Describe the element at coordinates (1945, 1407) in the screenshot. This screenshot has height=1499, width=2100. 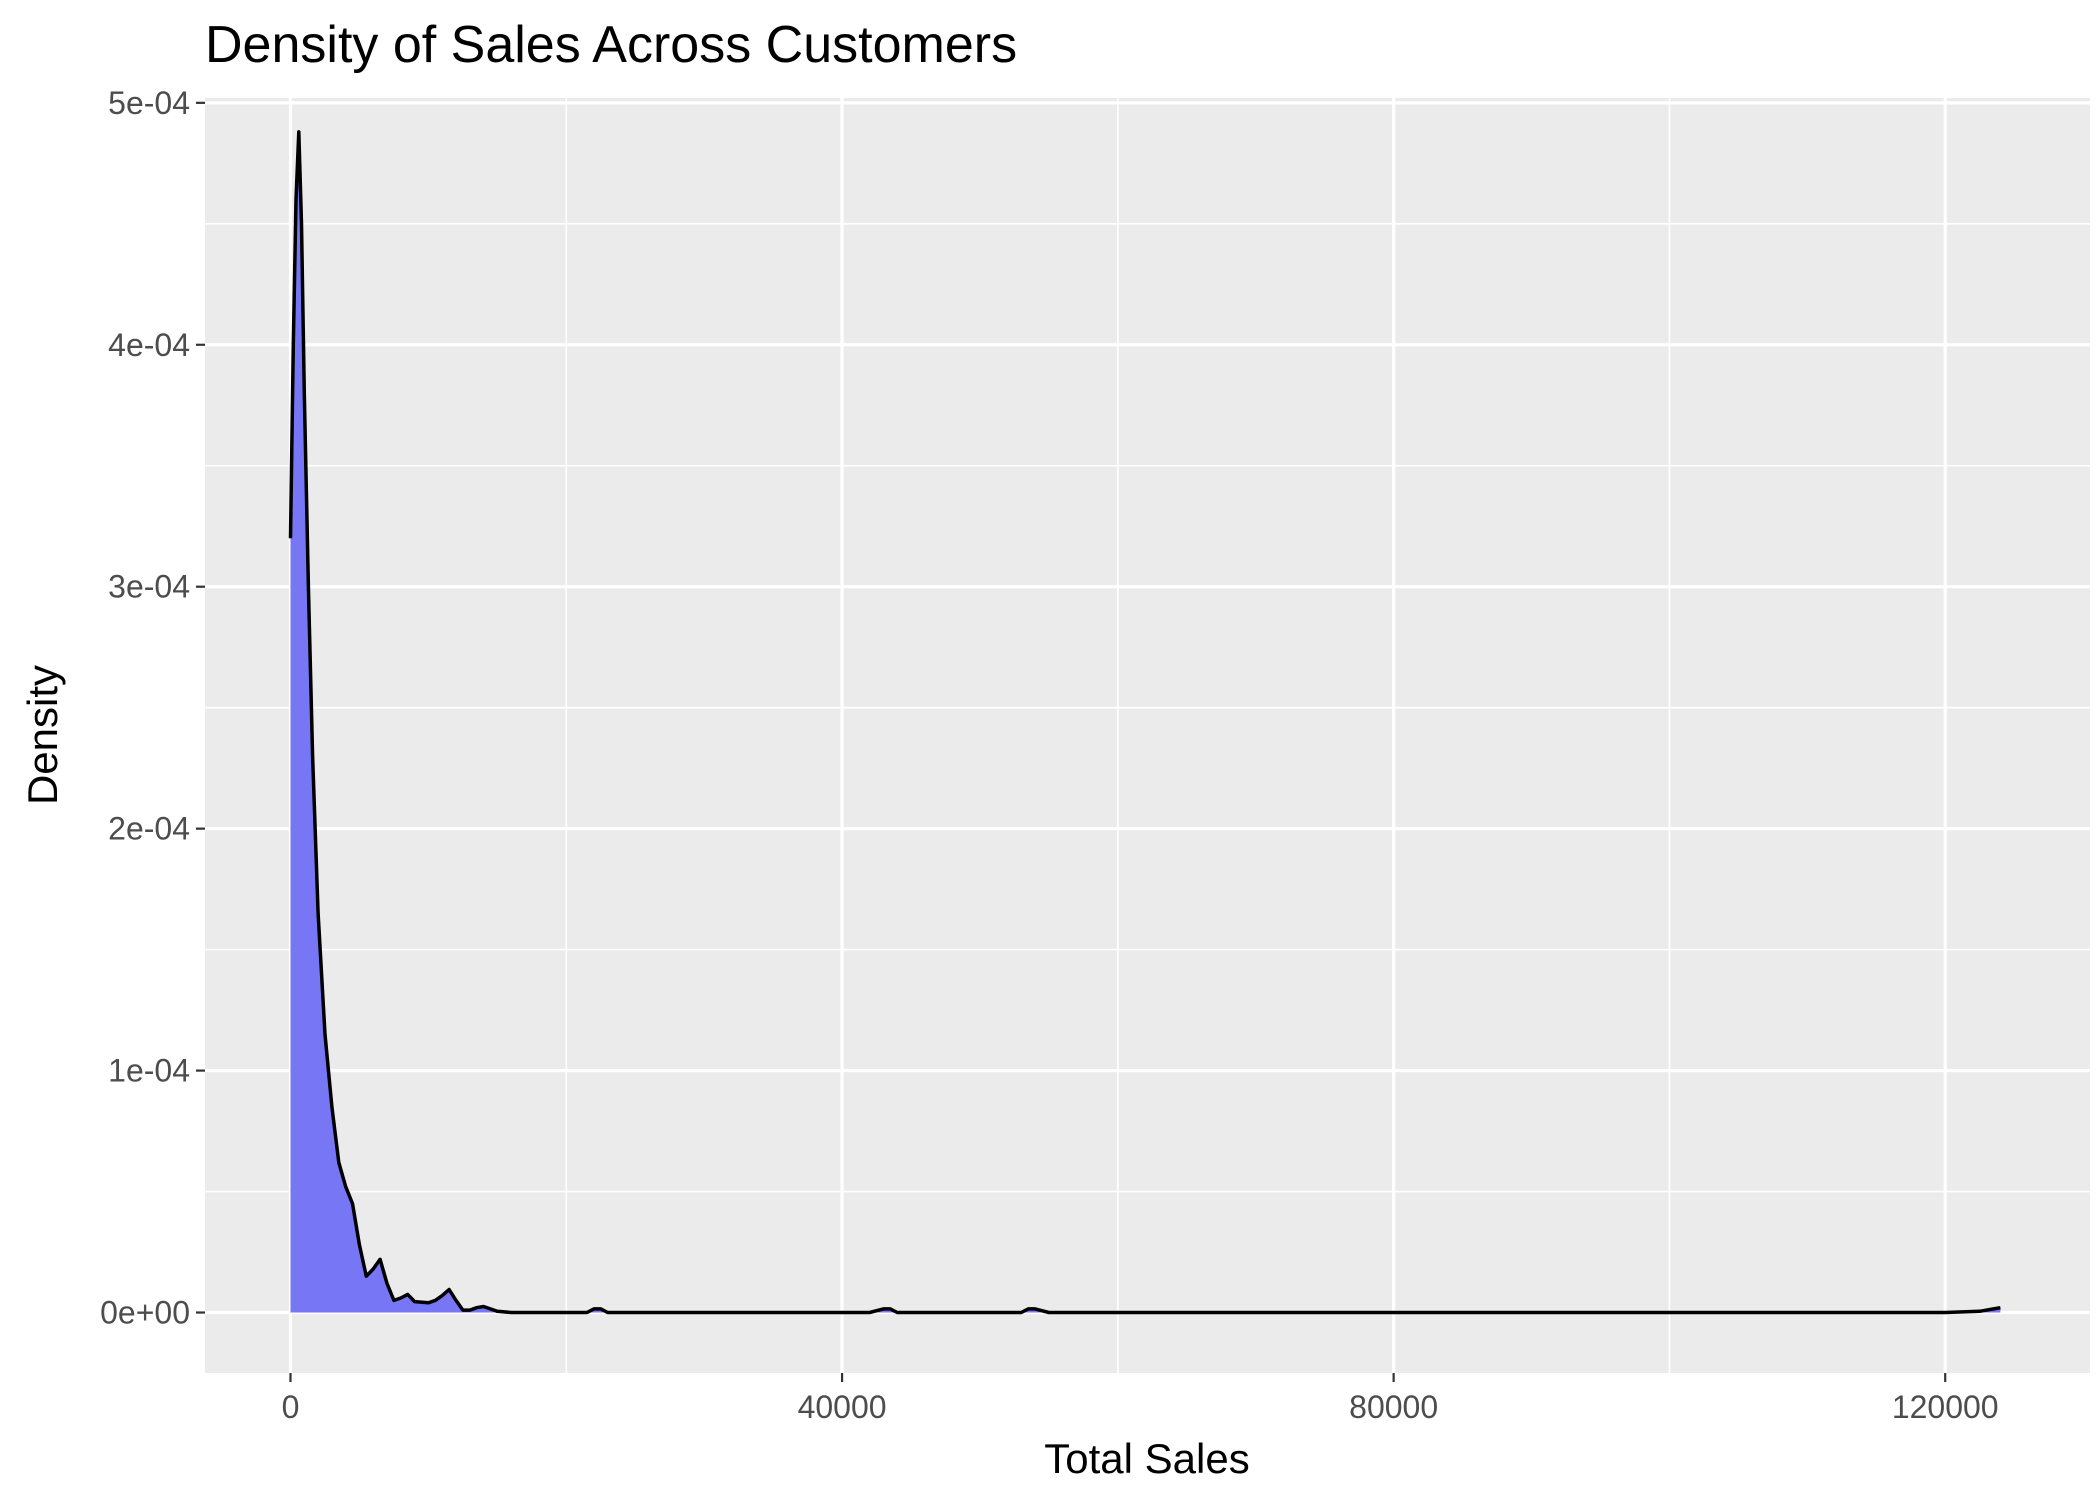
I see `x-tick-label: 120000` at that location.